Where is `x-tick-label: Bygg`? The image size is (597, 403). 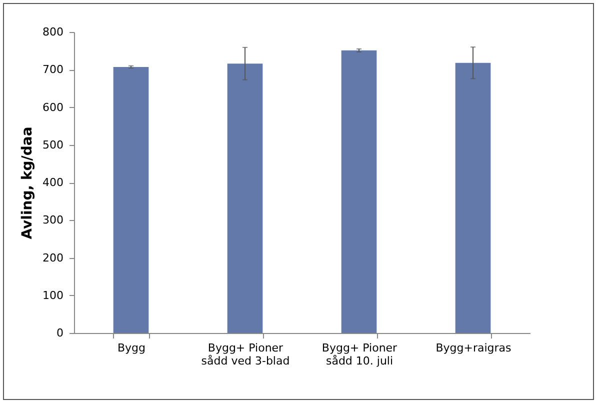 x-tick-label: Bygg is located at coordinates (131, 348).